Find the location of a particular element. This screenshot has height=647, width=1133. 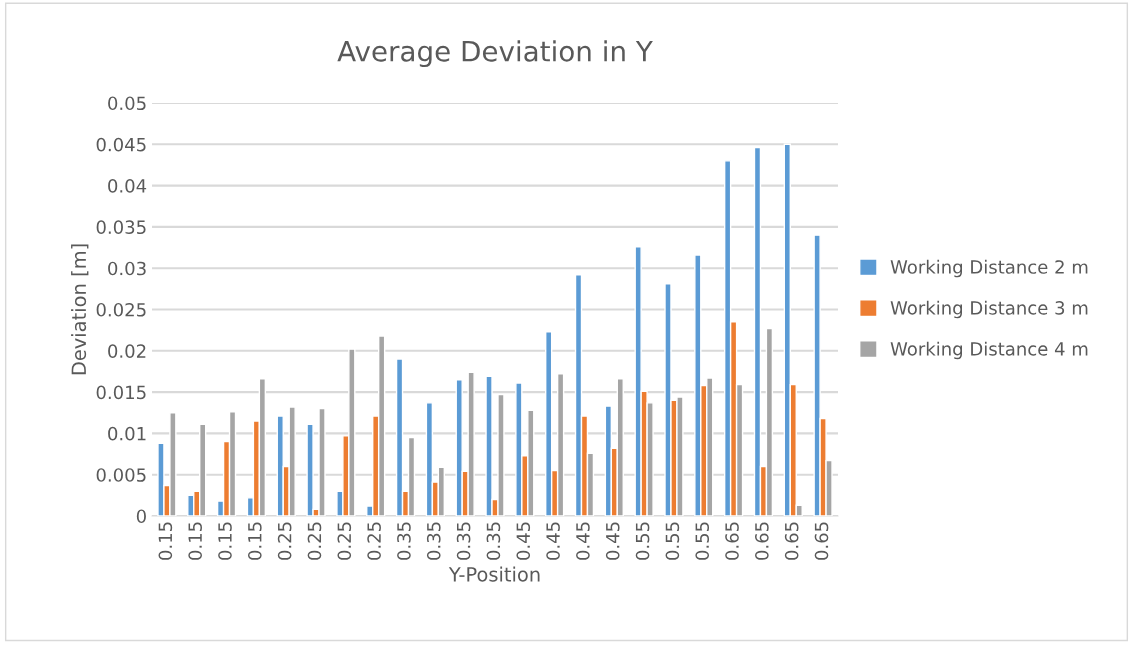

legend-label: Working Distance 3 m is located at coordinates (989, 309).